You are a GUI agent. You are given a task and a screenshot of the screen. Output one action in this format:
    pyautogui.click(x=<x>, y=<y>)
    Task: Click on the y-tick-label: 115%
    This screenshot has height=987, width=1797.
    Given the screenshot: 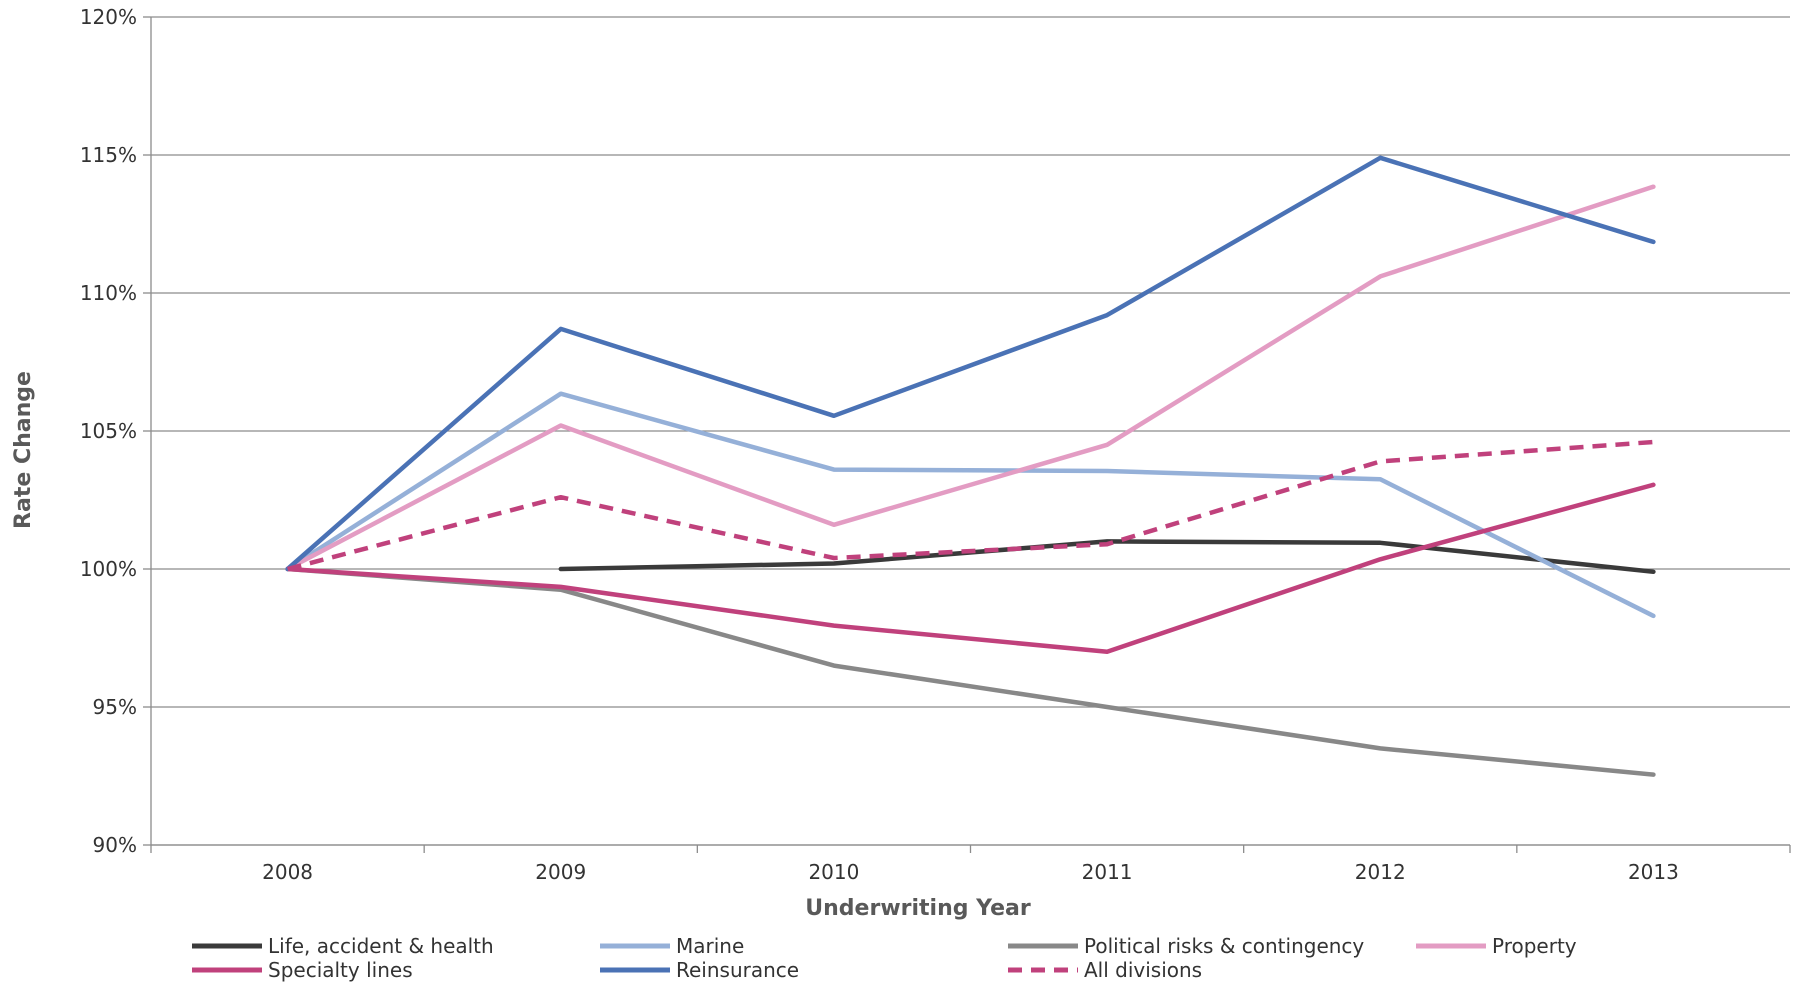 What is the action you would take?
    pyautogui.click(x=108, y=155)
    